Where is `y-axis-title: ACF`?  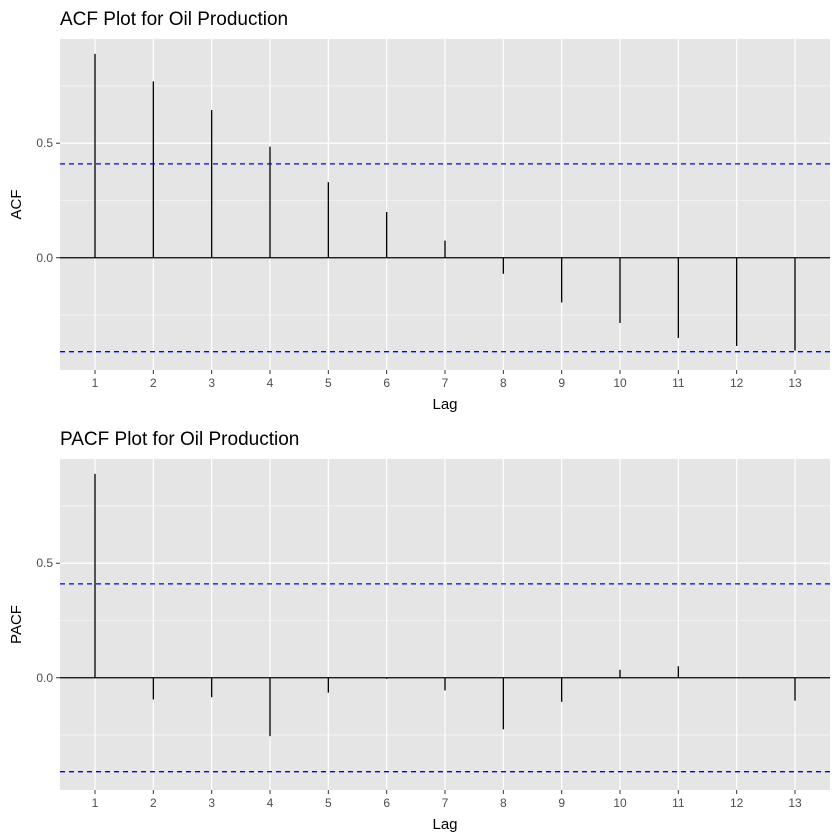
y-axis-title: ACF is located at coordinates (16, 205).